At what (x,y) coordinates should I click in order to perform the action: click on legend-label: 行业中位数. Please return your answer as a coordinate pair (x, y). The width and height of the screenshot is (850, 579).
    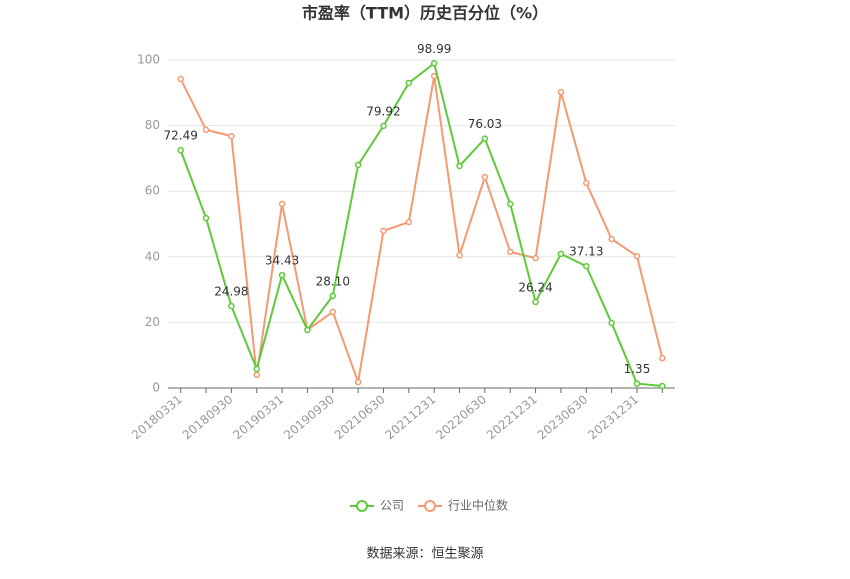
    Looking at the image, I should click on (478, 505).